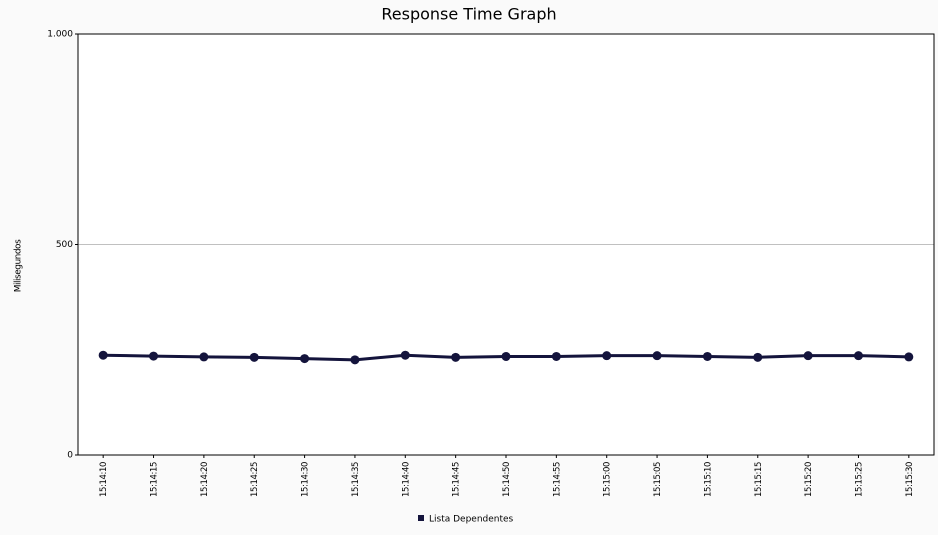 This screenshot has height=535, width=938. What do you see at coordinates (608, 479) in the screenshot?
I see `x-tick-label: 15:15:00` at bounding box center [608, 479].